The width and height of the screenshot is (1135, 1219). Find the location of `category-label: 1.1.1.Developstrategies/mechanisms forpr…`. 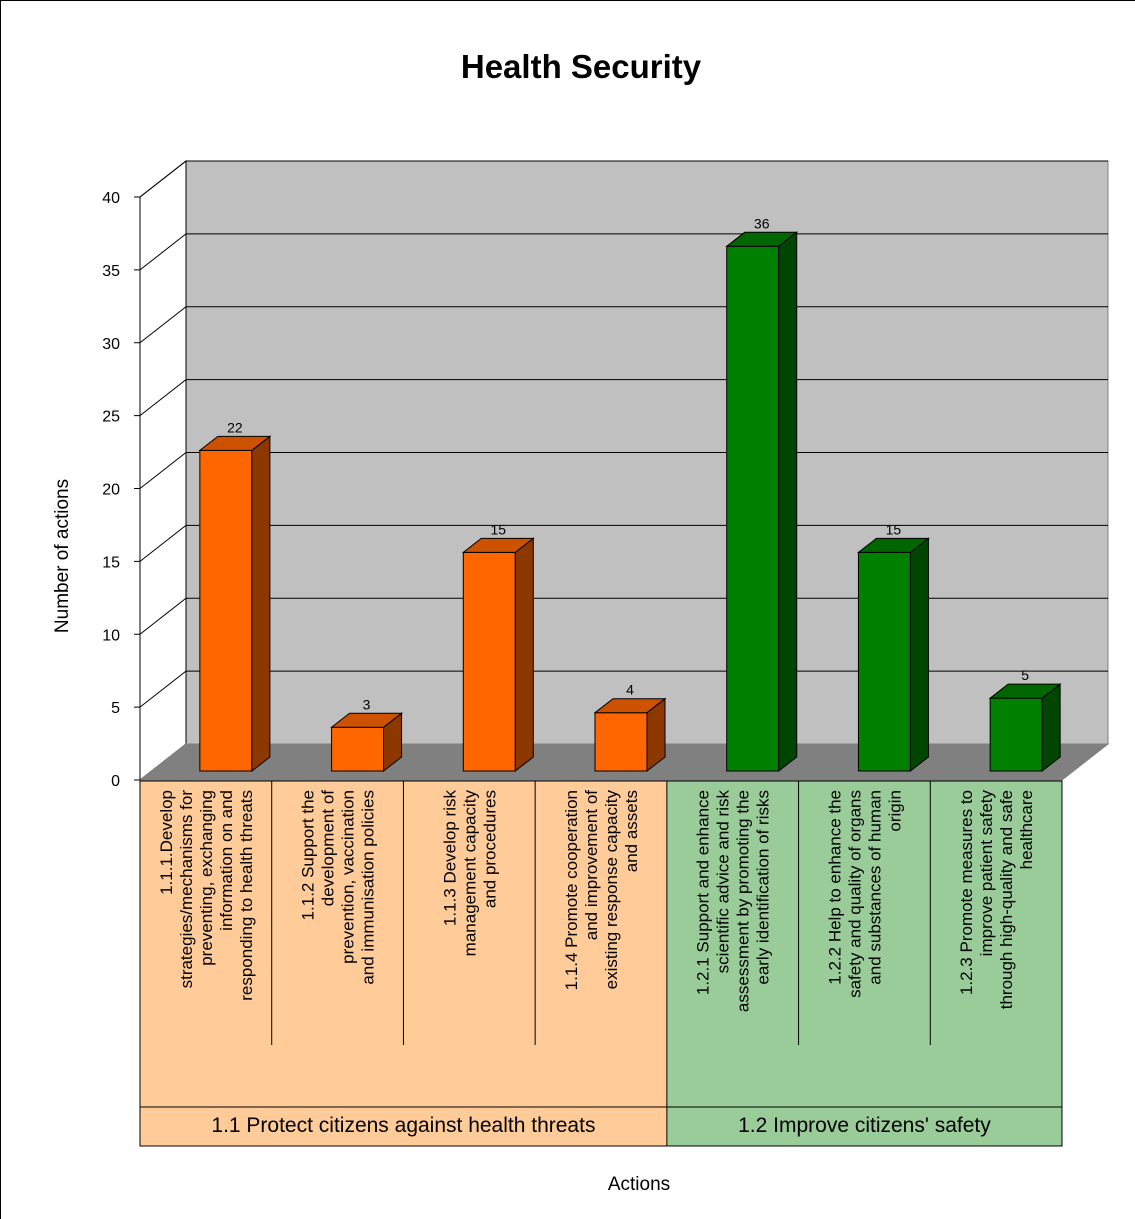

category-label: 1.1.1.Developstrategies/mechanisms forpr… is located at coordinates (206, 895).